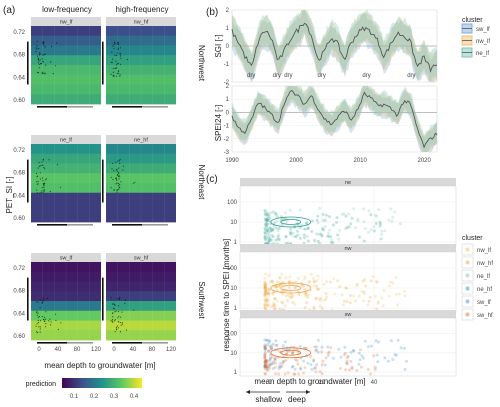  Describe the element at coordinates (366, 76) in the screenshot. I see `dry-annotation: dry` at that location.